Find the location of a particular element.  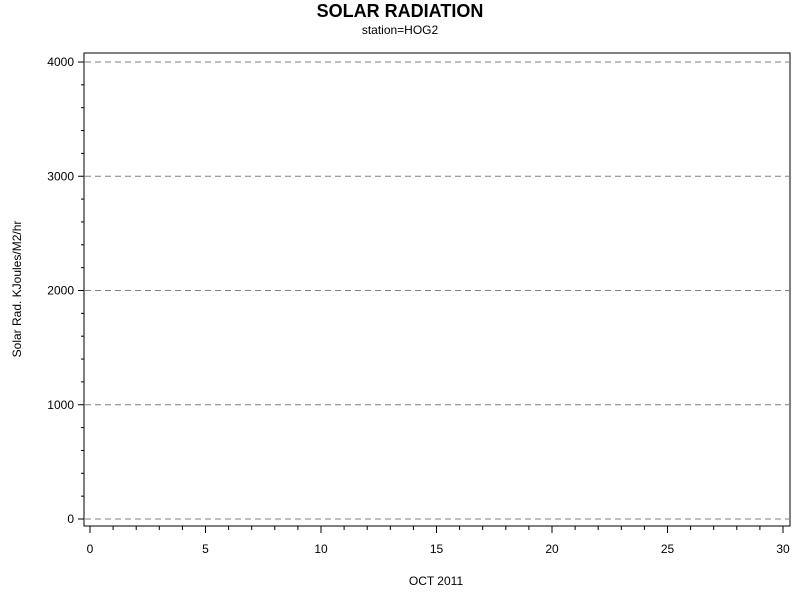

x-tick-label: 15 is located at coordinates (437, 549).